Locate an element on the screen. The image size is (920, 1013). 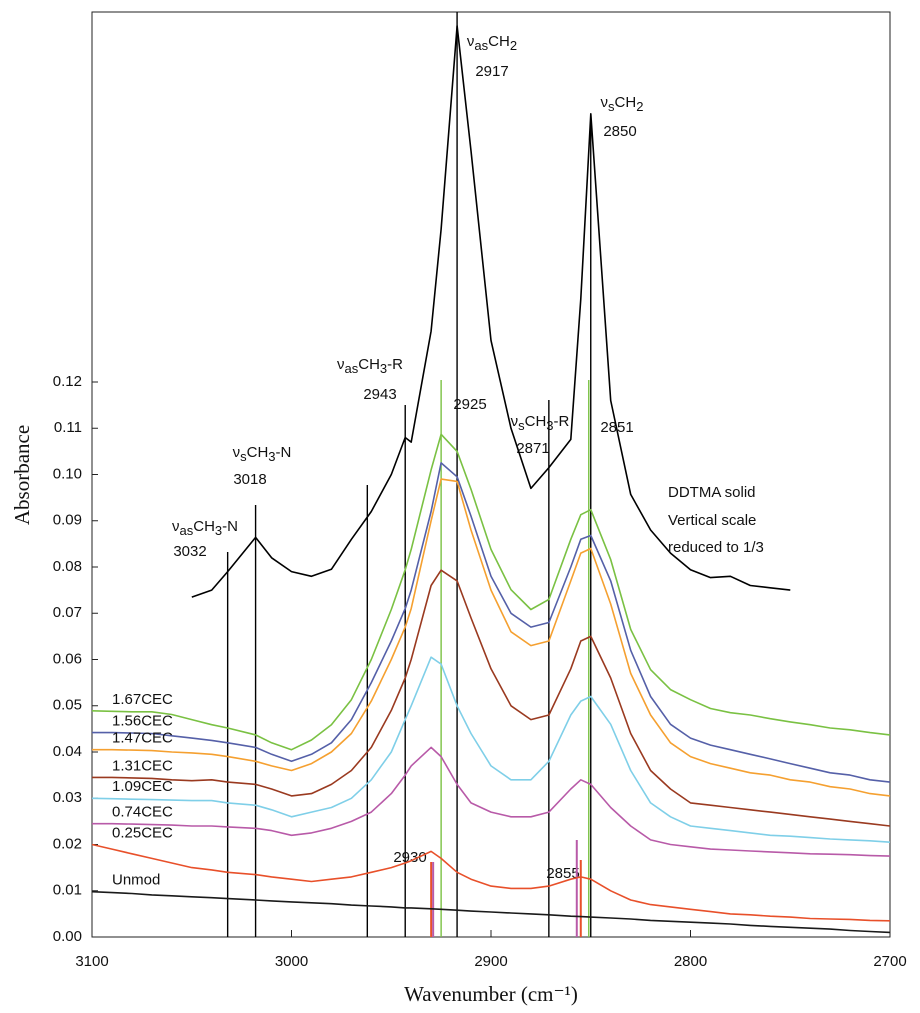
peak-assignment: νasCH3-R is located at coordinates (370, 366).